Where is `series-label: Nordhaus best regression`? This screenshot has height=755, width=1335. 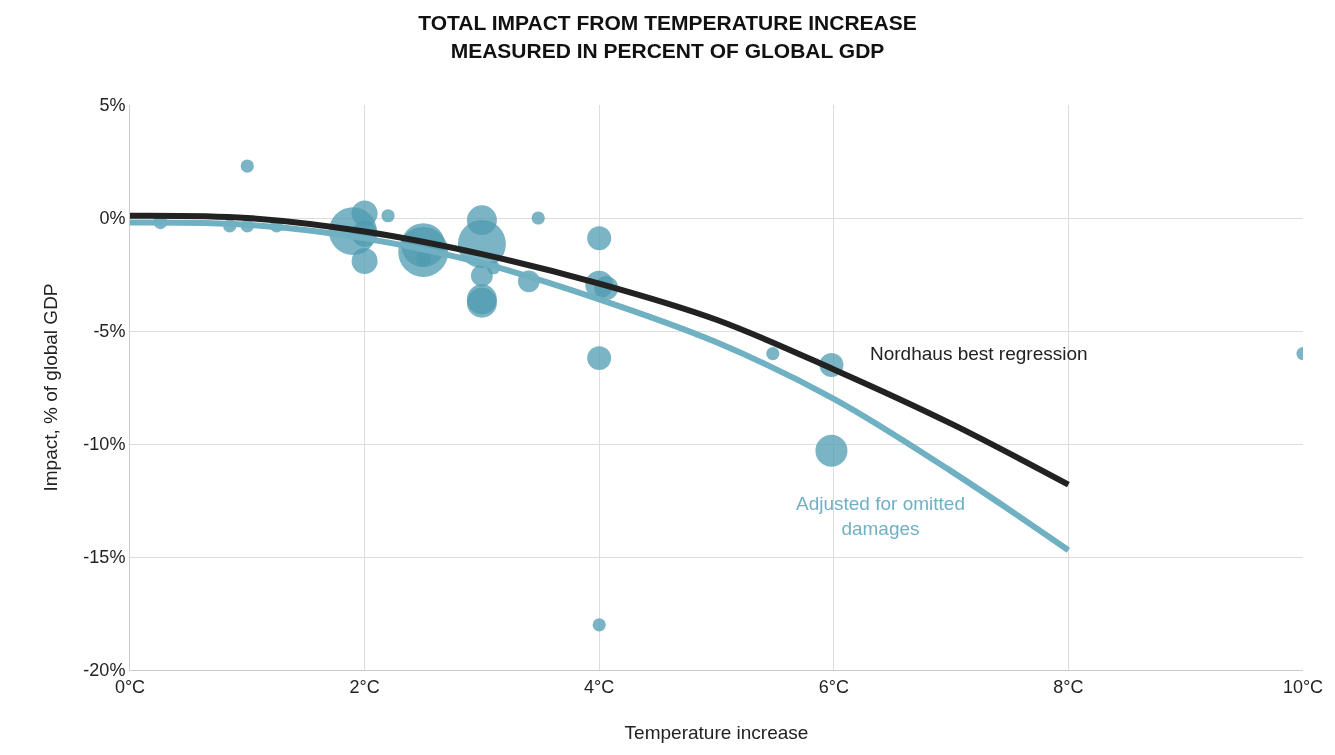
series-label: Nordhaus best regression is located at coordinates (979, 353).